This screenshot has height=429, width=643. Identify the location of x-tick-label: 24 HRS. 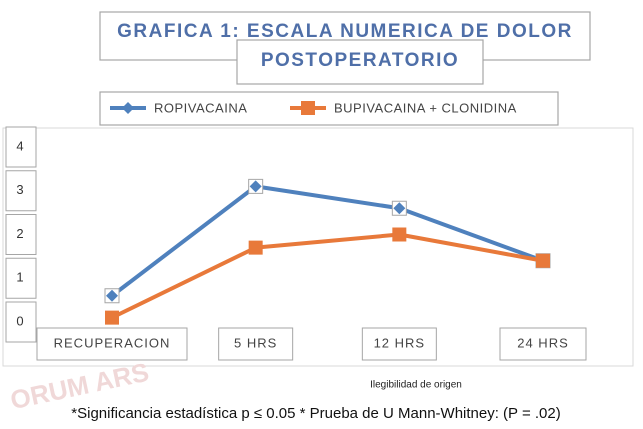
(543, 342).